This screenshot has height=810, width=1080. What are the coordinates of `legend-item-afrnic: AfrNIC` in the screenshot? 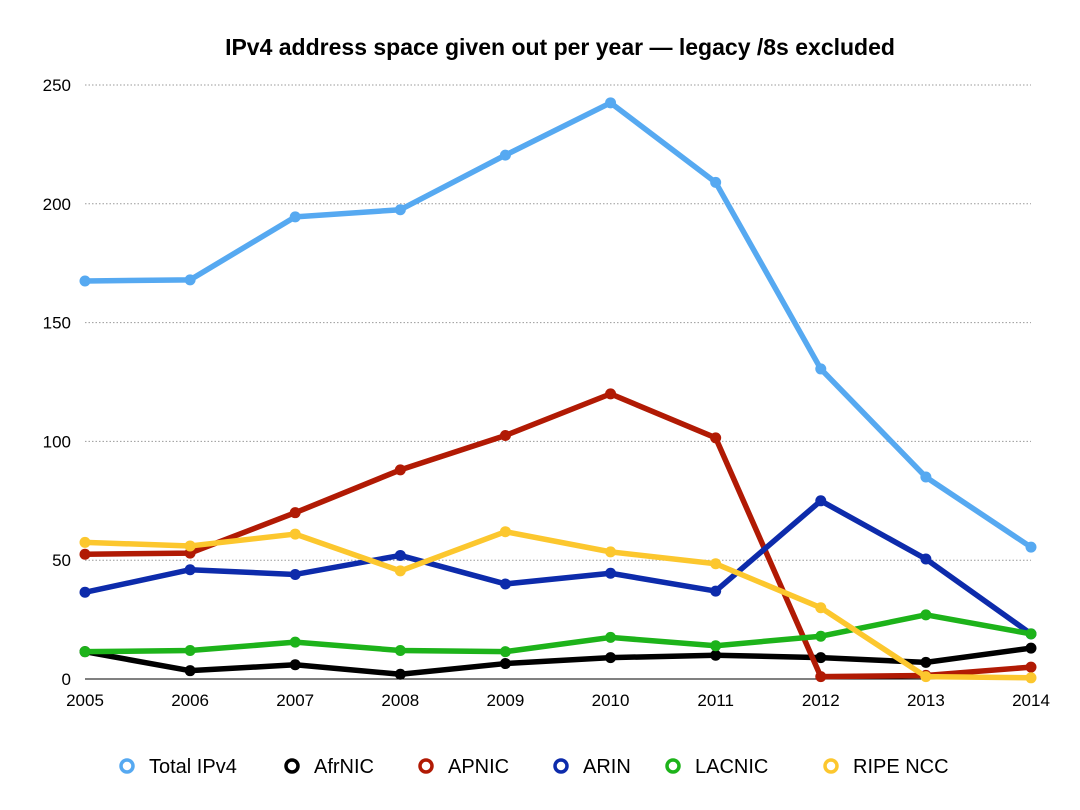 It's located at (329, 767).